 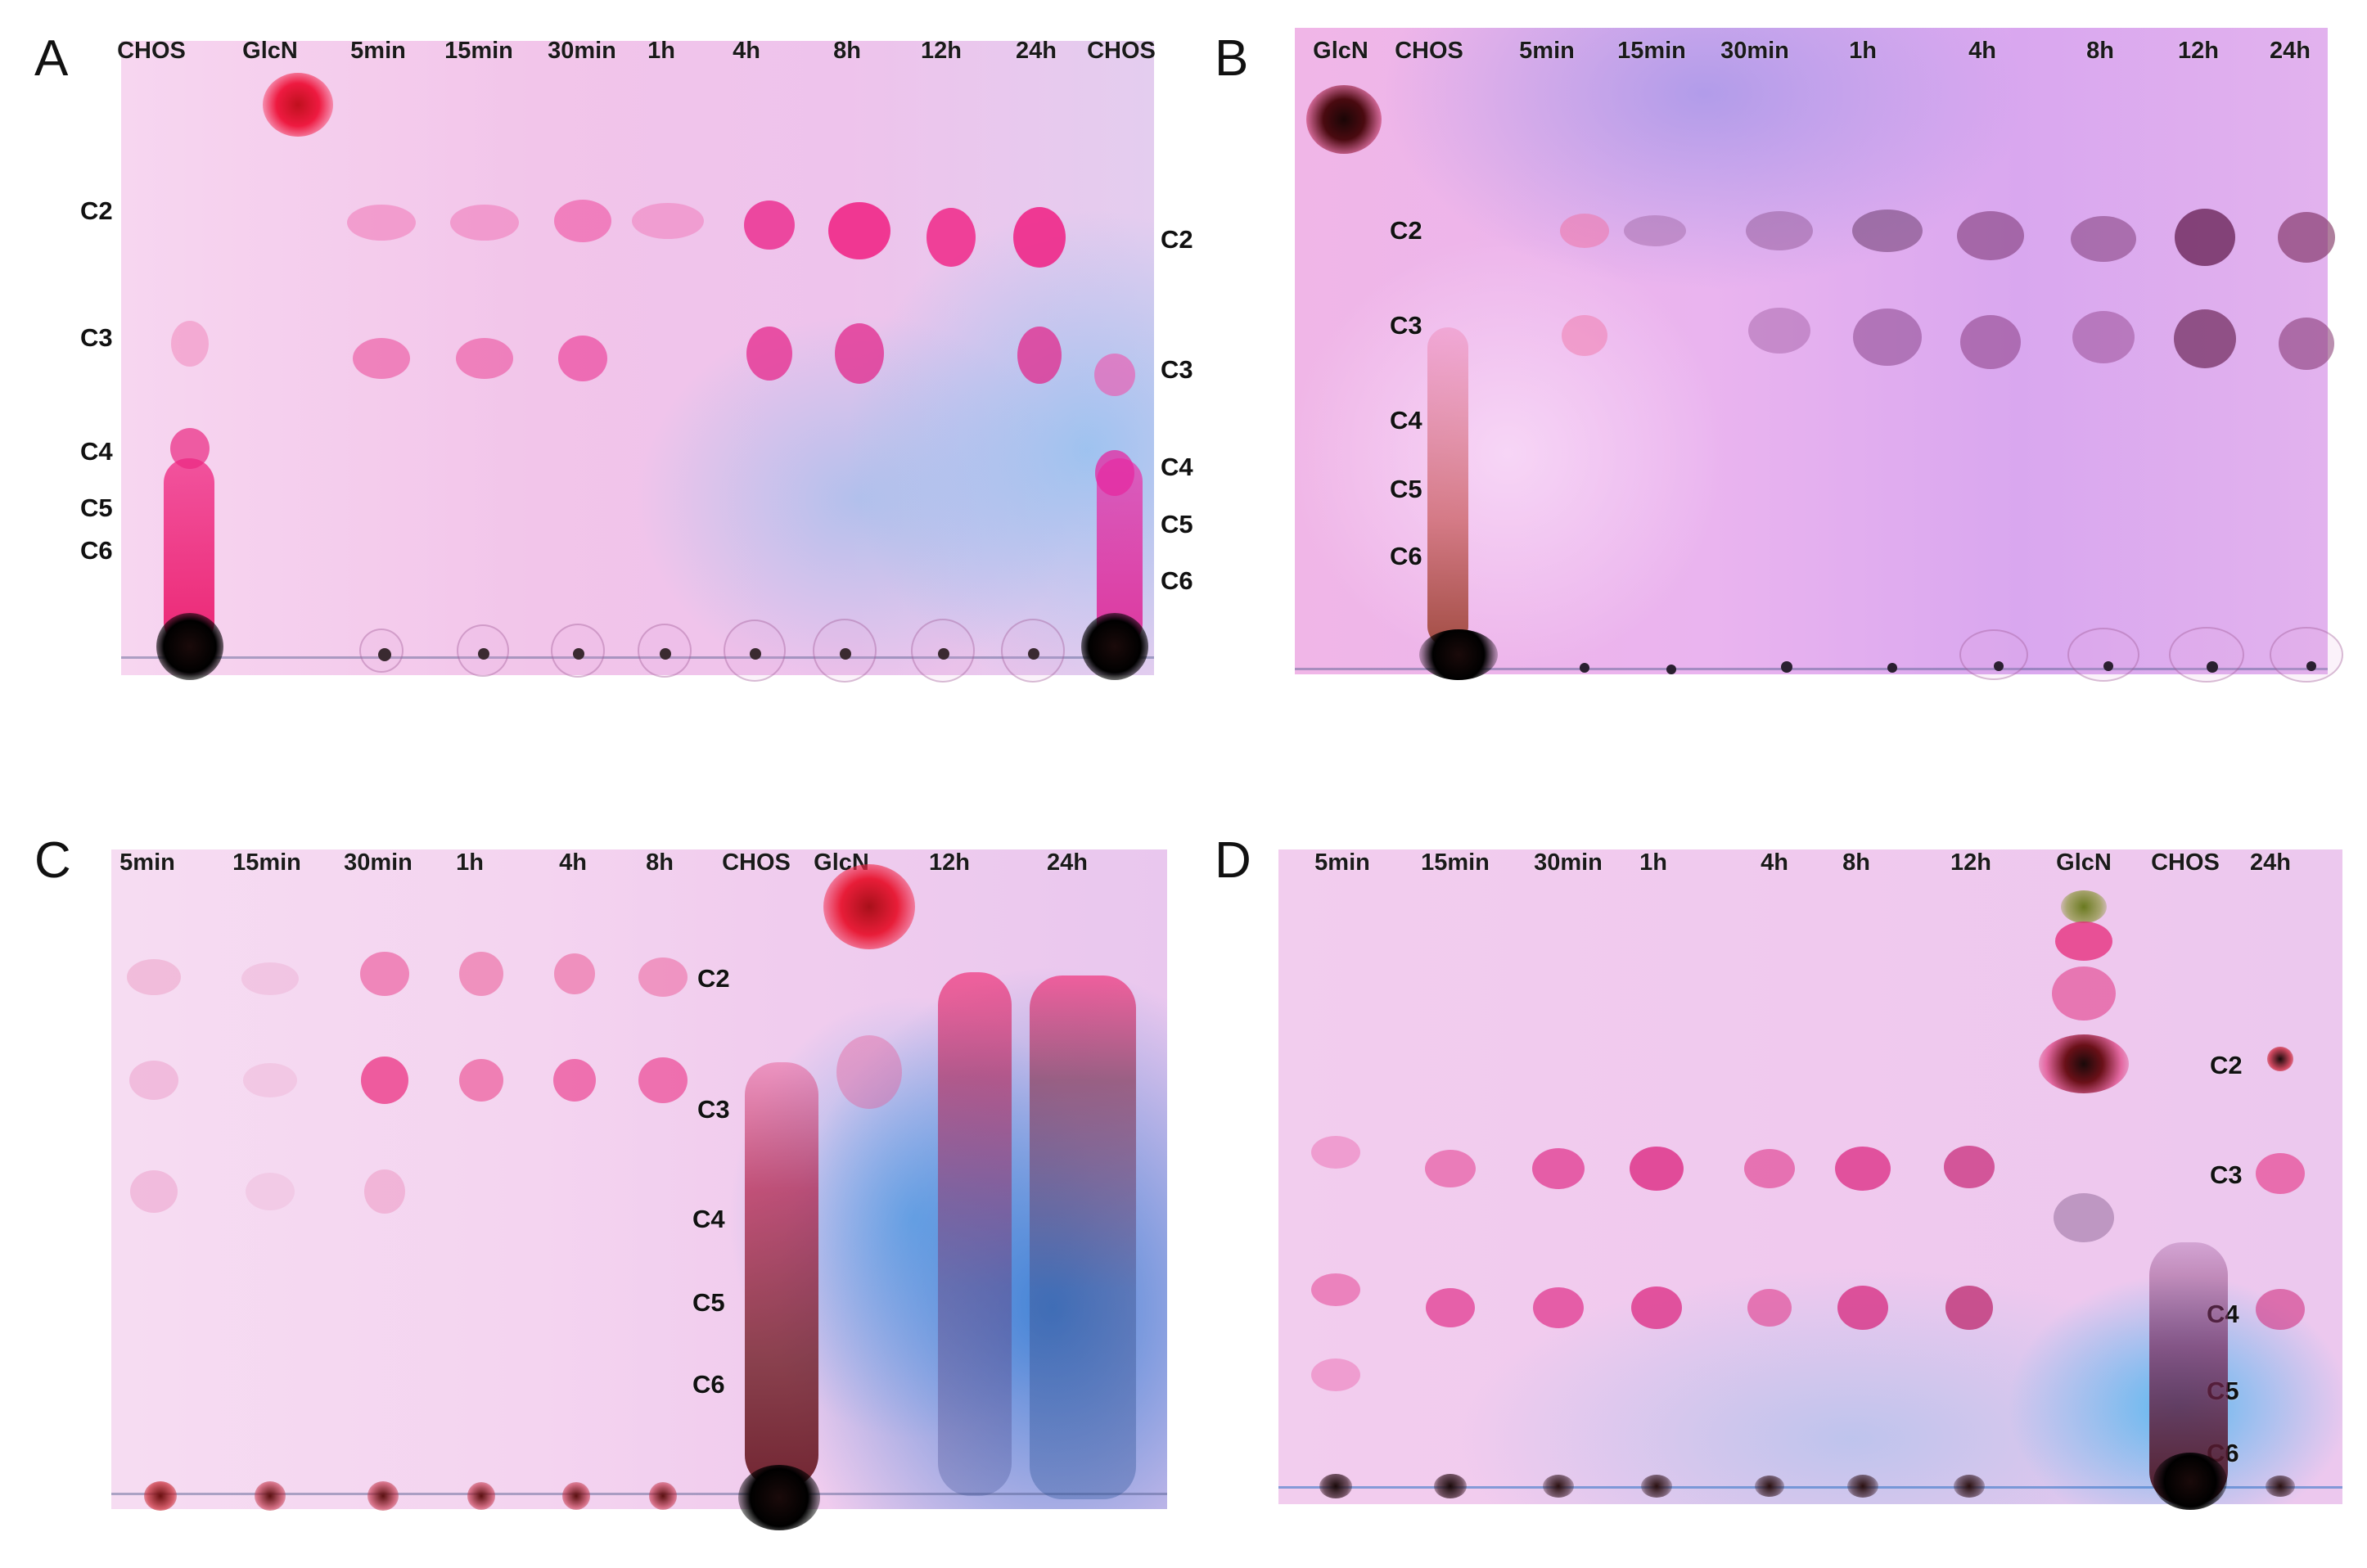 I want to click on band-label: C4, so click(x=708, y=1219).